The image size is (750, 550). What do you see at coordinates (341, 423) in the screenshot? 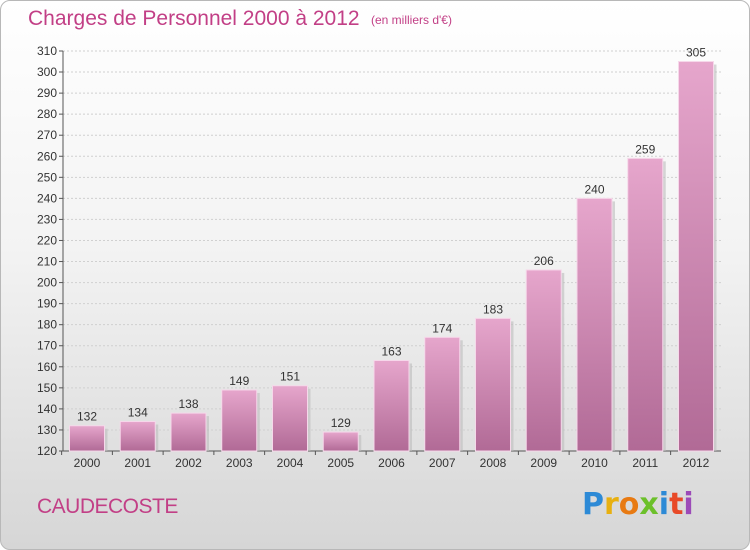
I see `data-label: 129` at bounding box center [341, 423].